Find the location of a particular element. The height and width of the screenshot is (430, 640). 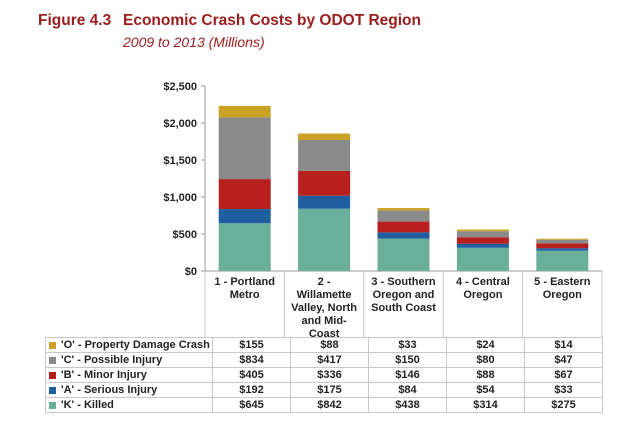

value-cell: $14 is located at coordinates (563, 345).